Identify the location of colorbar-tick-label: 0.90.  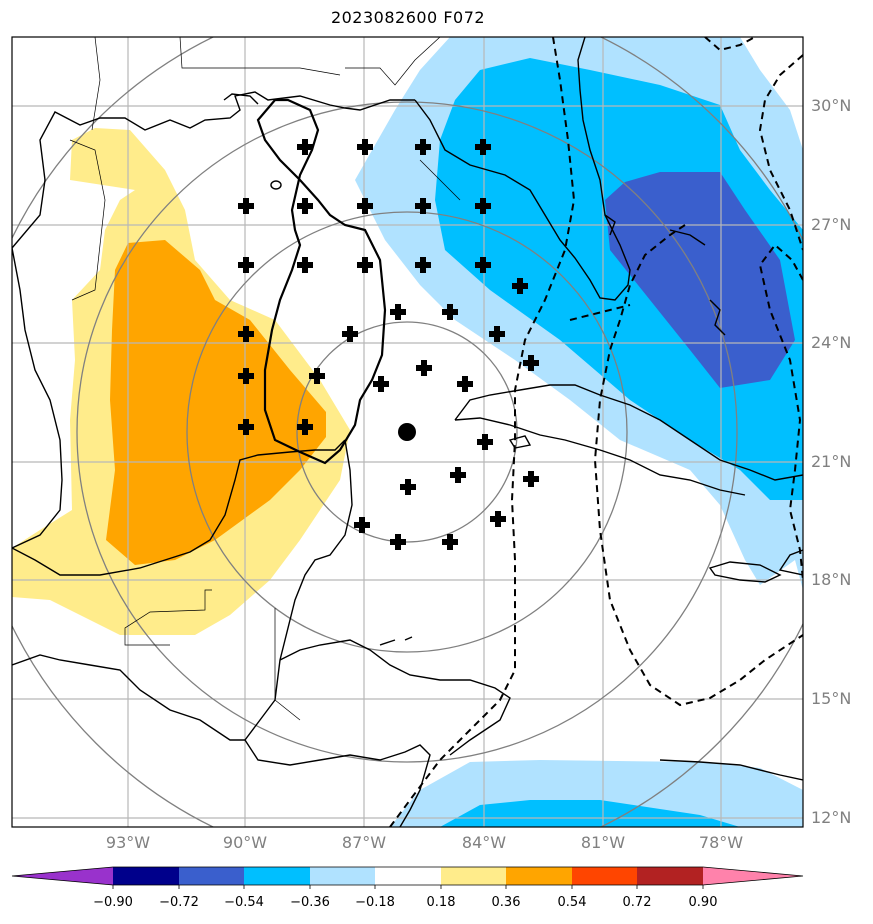
(703, 902).